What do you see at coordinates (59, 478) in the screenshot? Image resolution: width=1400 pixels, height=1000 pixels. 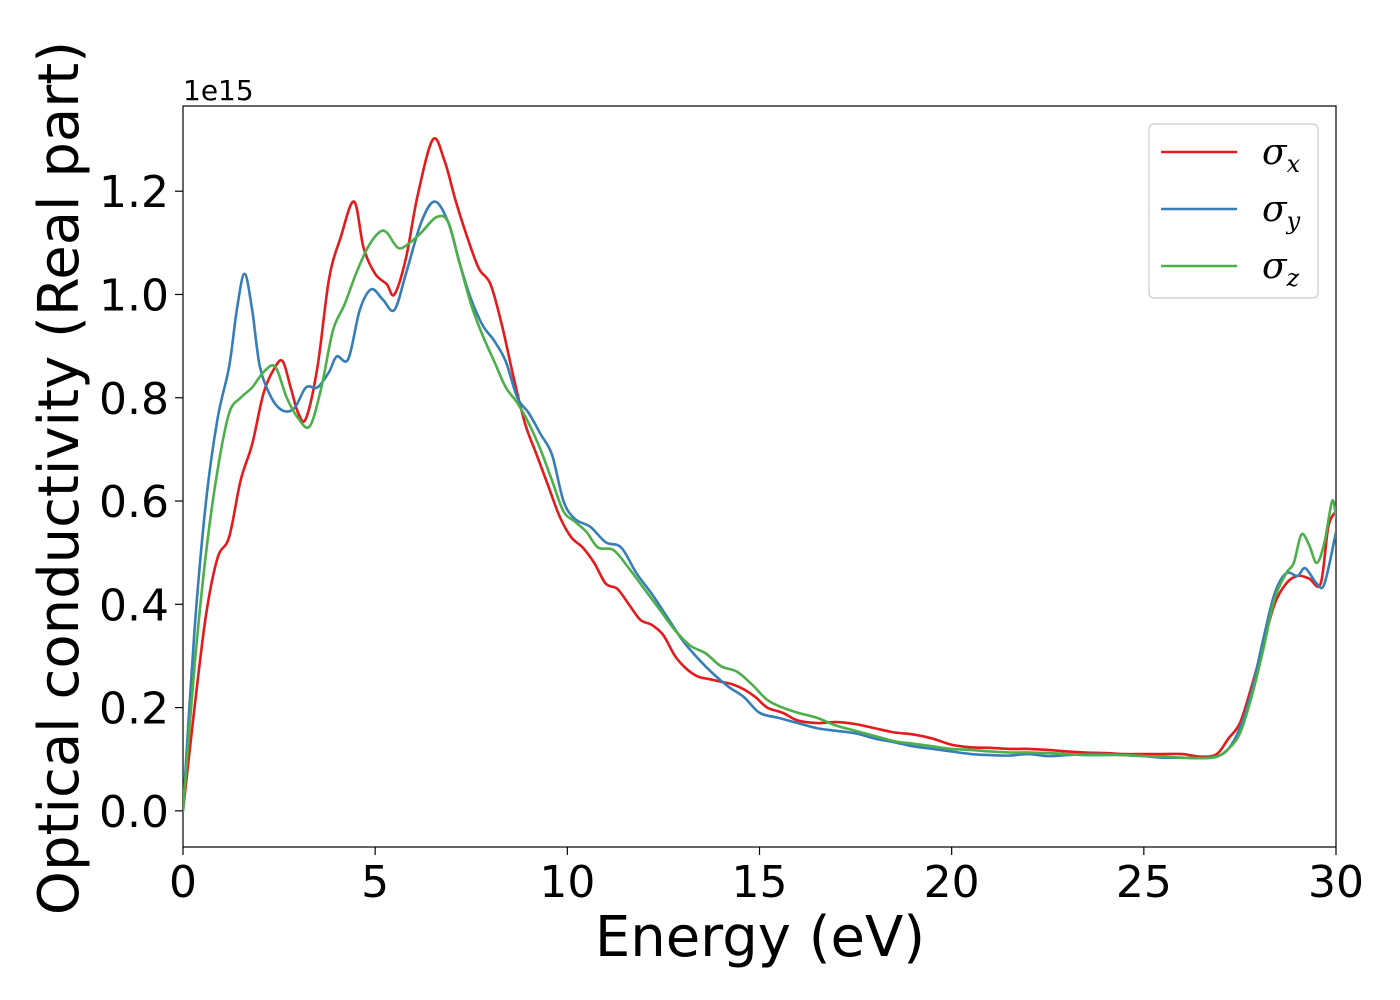 I see `y-axis-label: Optical conductivity (Real part)` at bounding box center [59, 478].